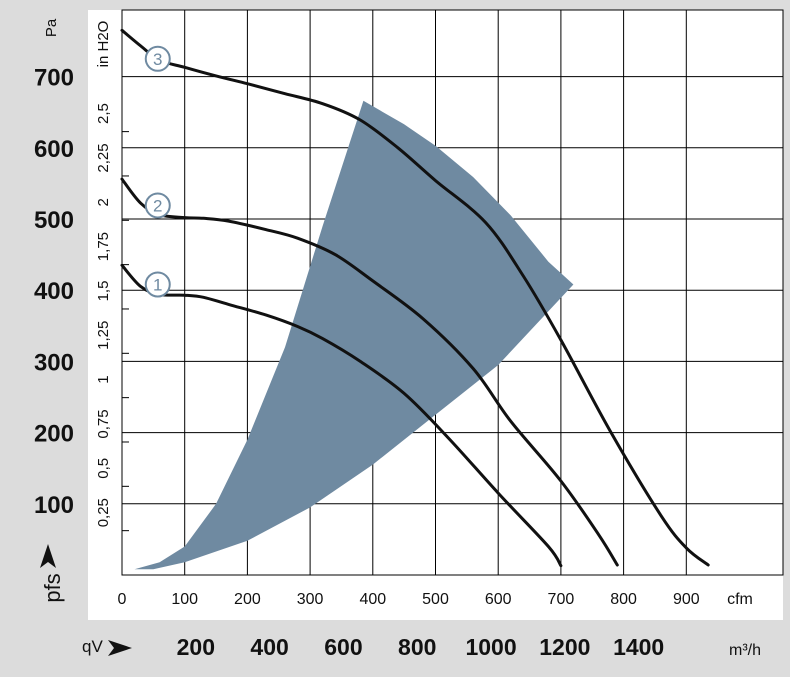 Image resolution: width=790 pixels, height=682 pixels. Describe the element at coordinates (686, 599) in the screenshot. I see `x-tick-label-cfm: 900` at that location.